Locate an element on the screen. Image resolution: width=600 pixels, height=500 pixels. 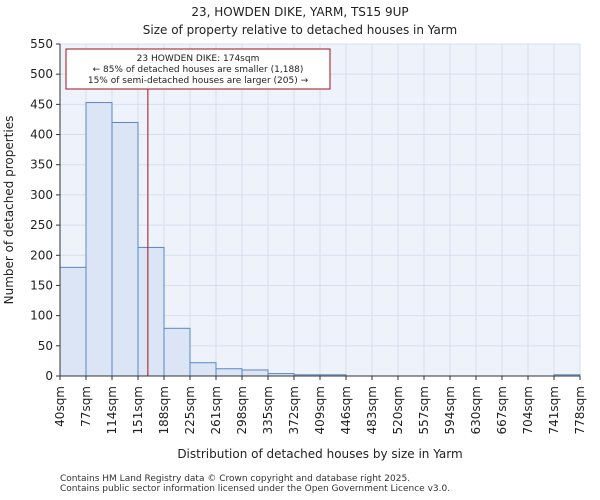
y-axis-label: Number of detached properties is located at coordinates (9, 210).